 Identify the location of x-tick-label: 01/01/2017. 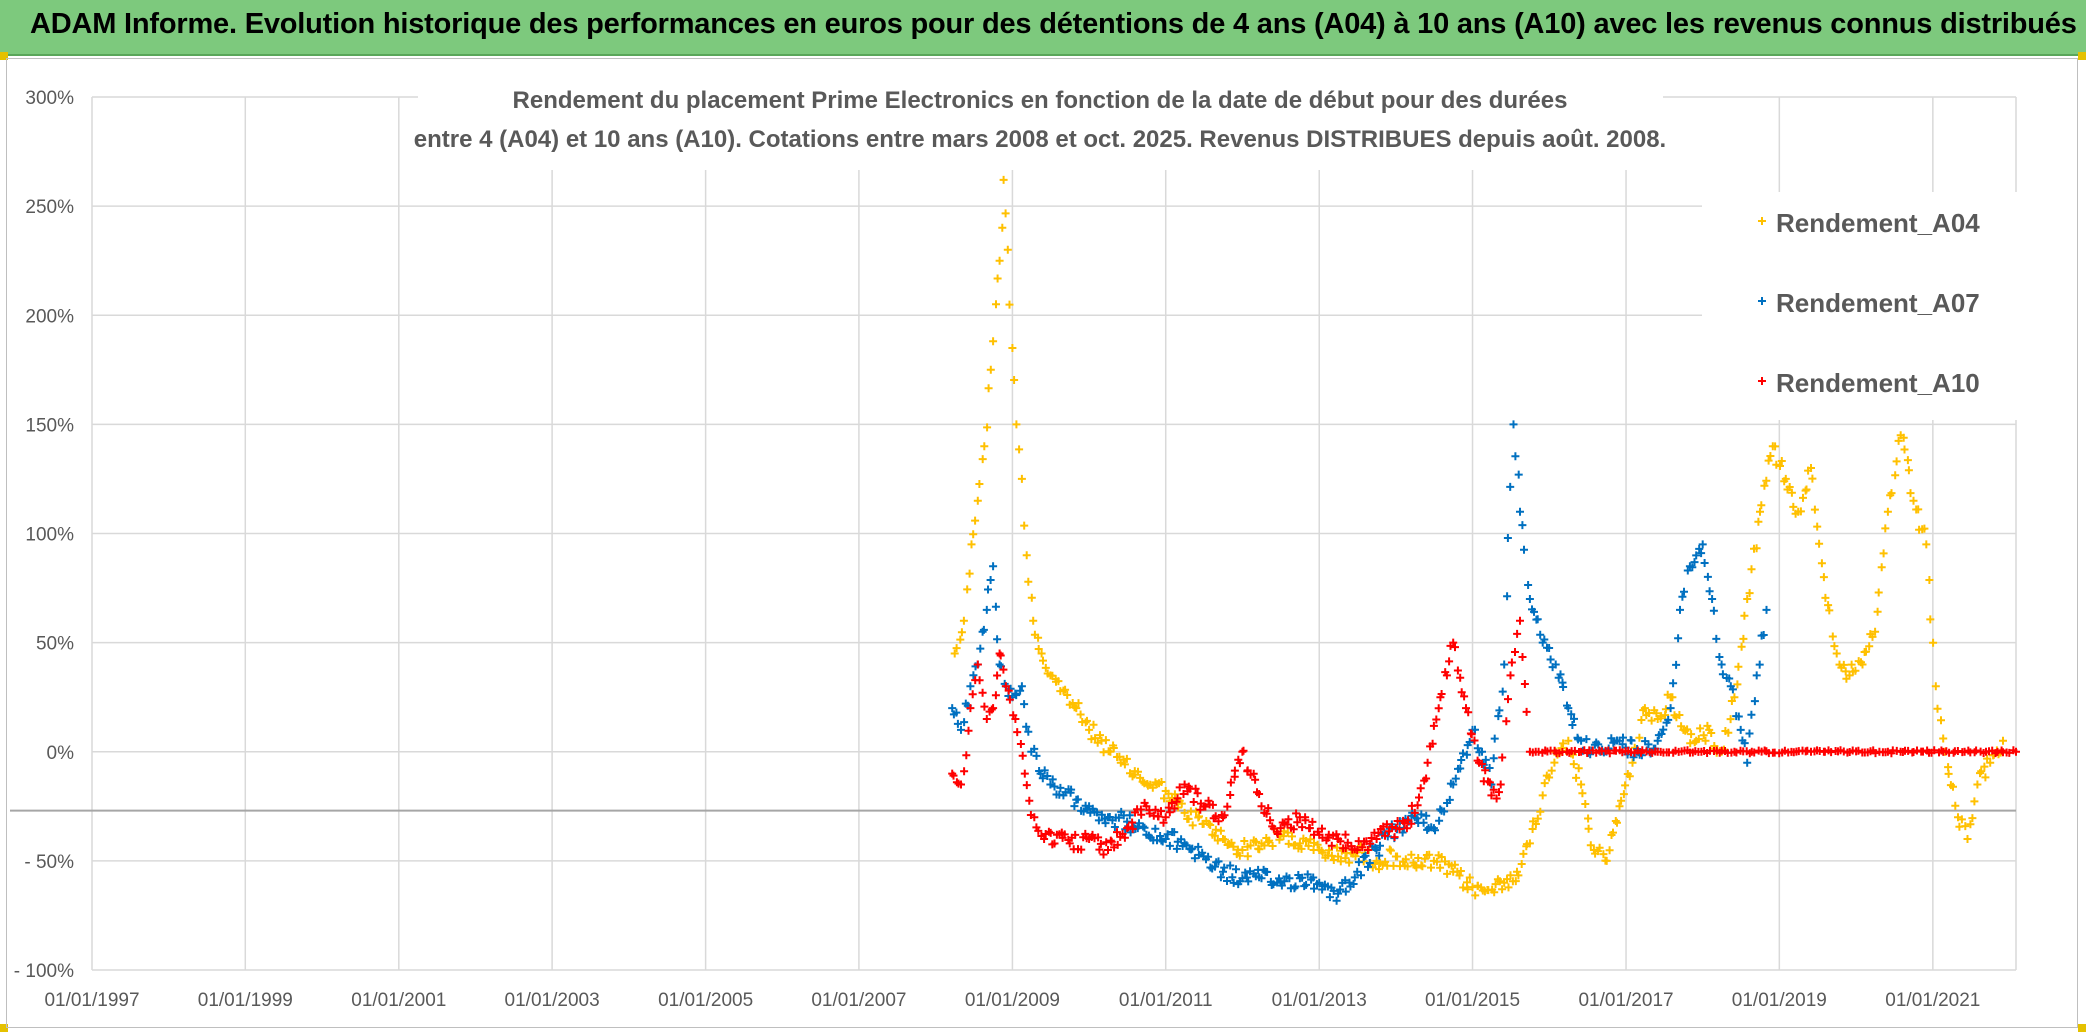
(1625, 1000).